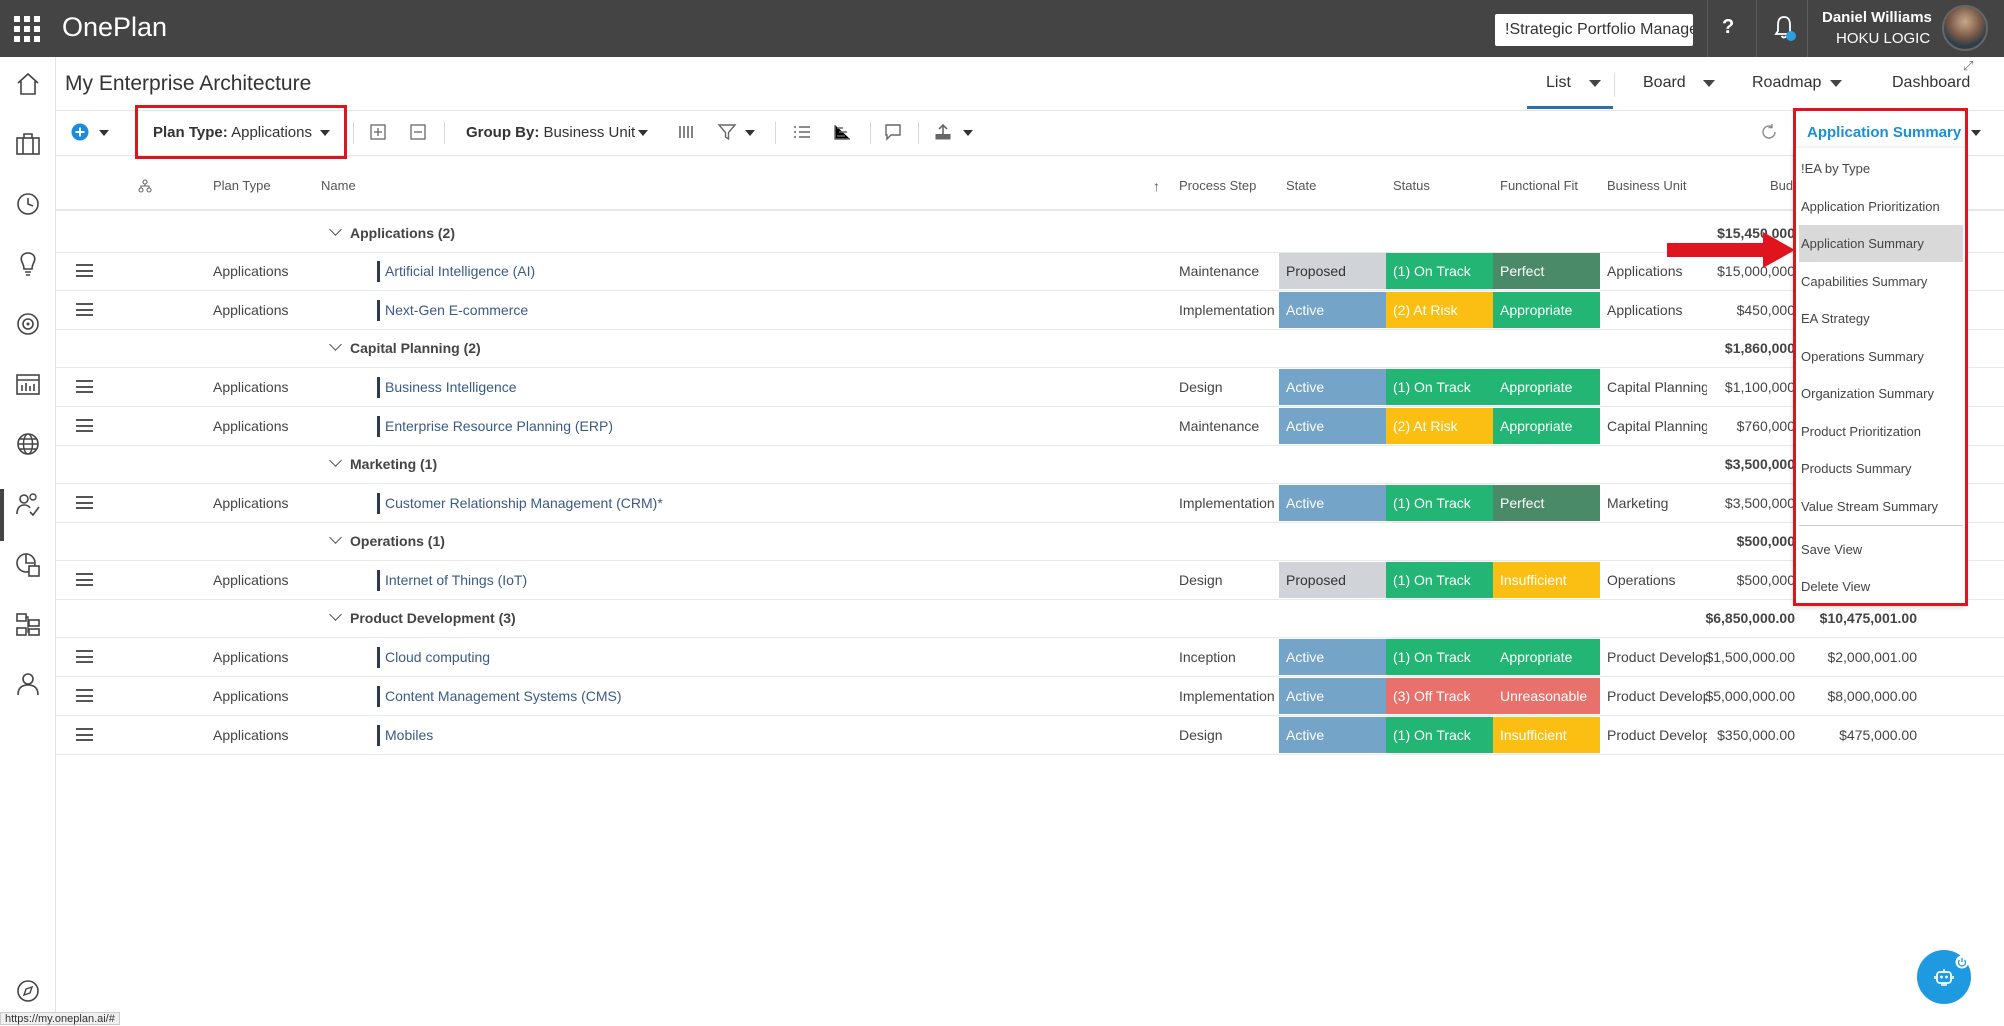 The image size is (2004, 1026). I want to click on delete-view-item: Delete View, so click(1836, 586).